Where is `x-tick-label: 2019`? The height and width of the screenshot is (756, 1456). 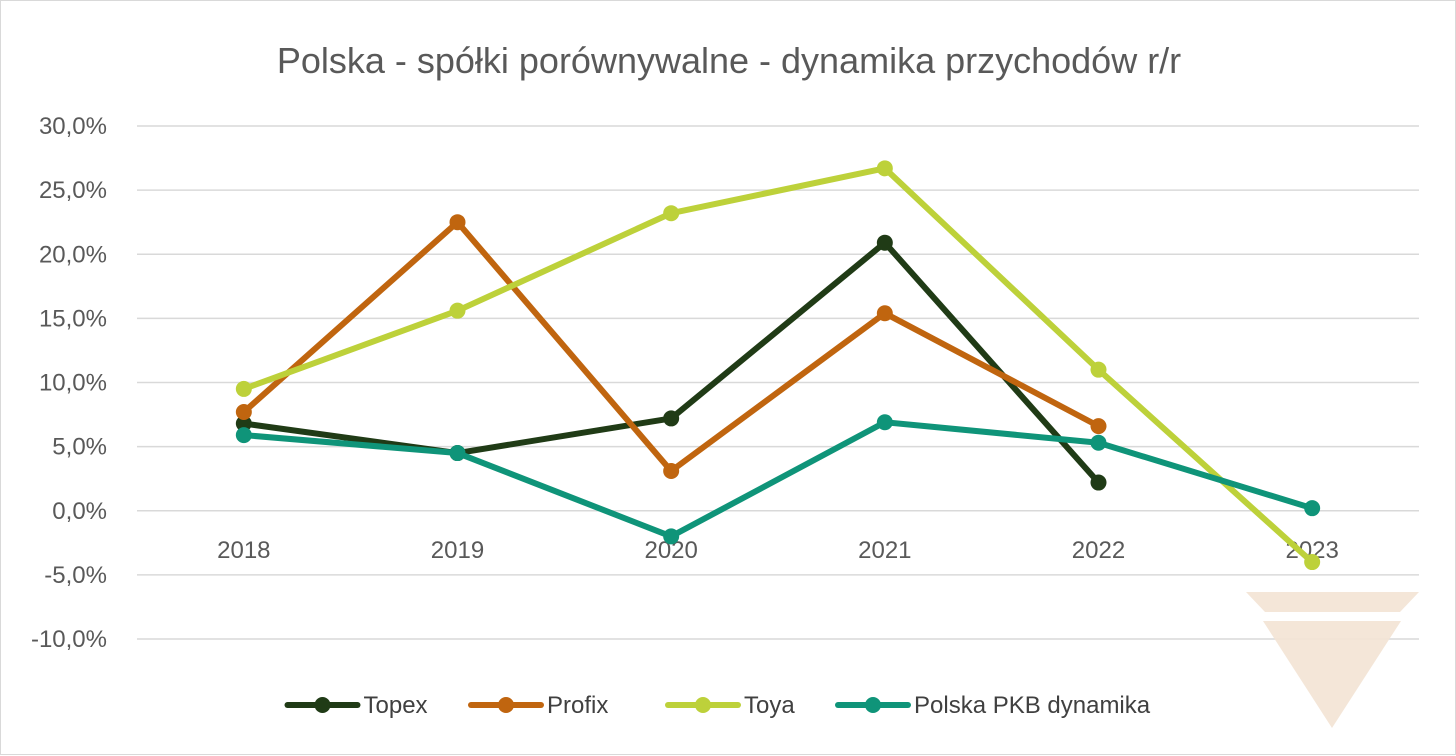
x-tick-label: 2019 is located at coordinates (457, 550).